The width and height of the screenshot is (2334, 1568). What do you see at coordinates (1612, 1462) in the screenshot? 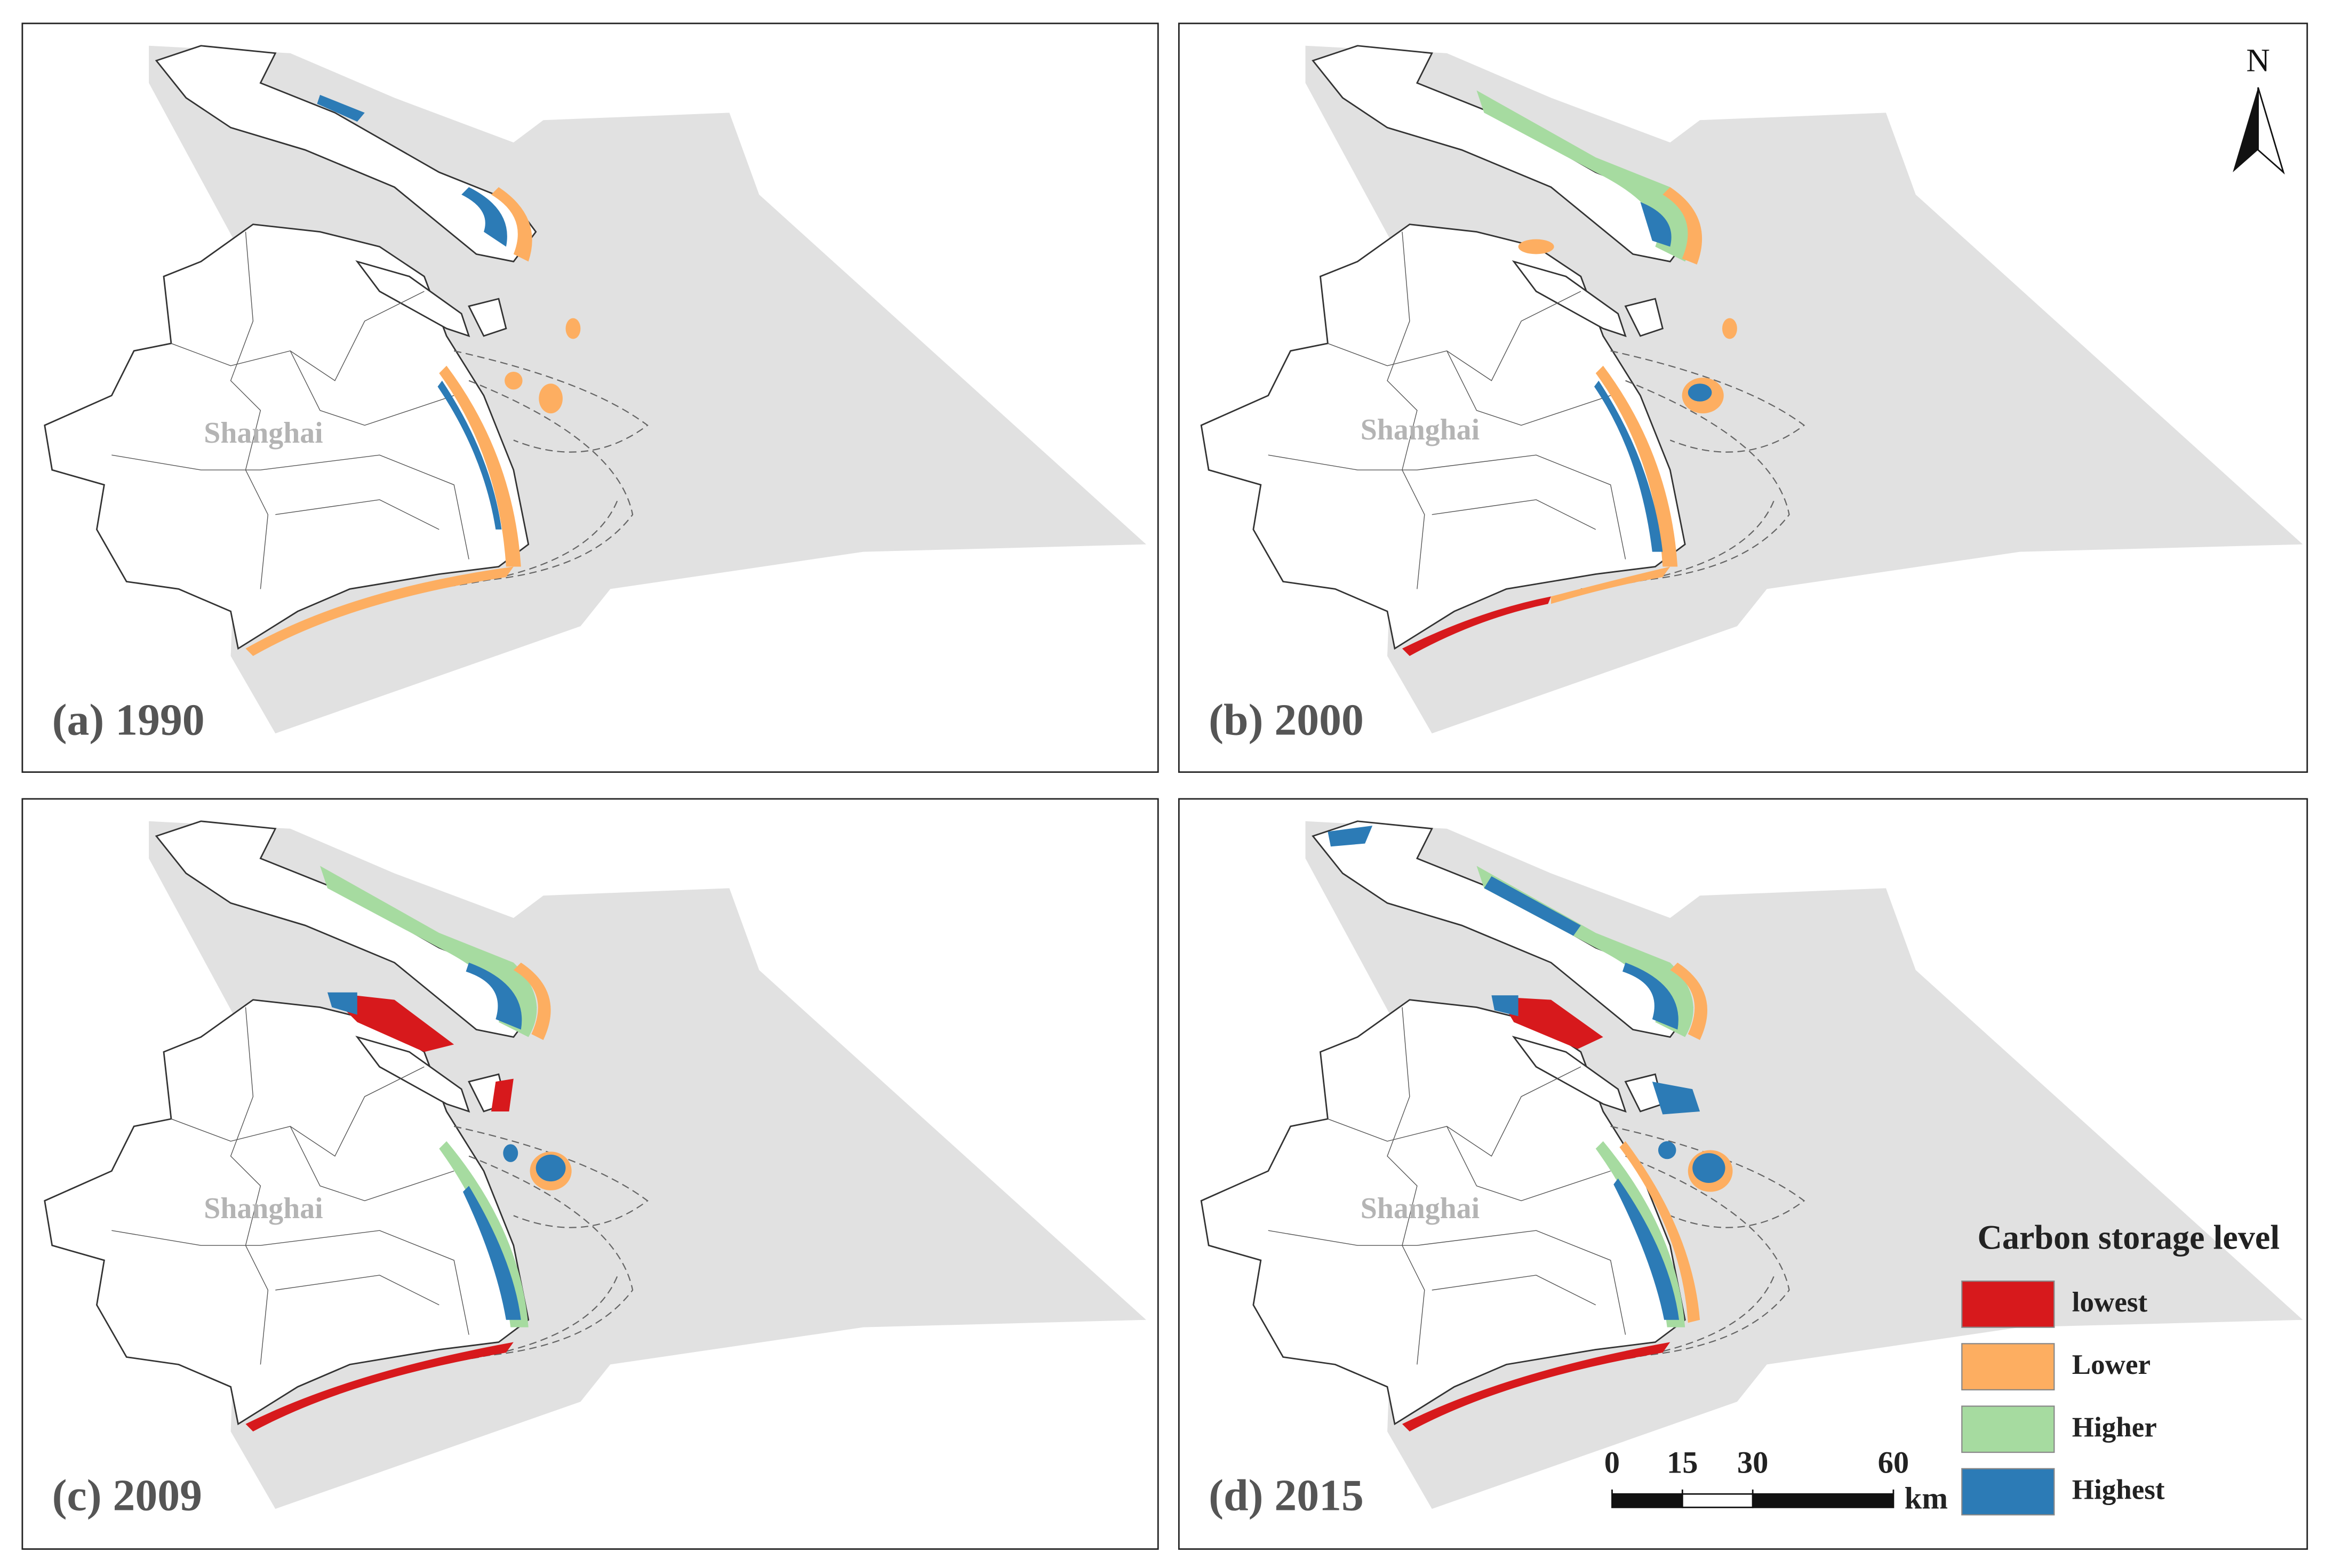
I see `scale-label: 0` at bounding box center [1612, 1462].